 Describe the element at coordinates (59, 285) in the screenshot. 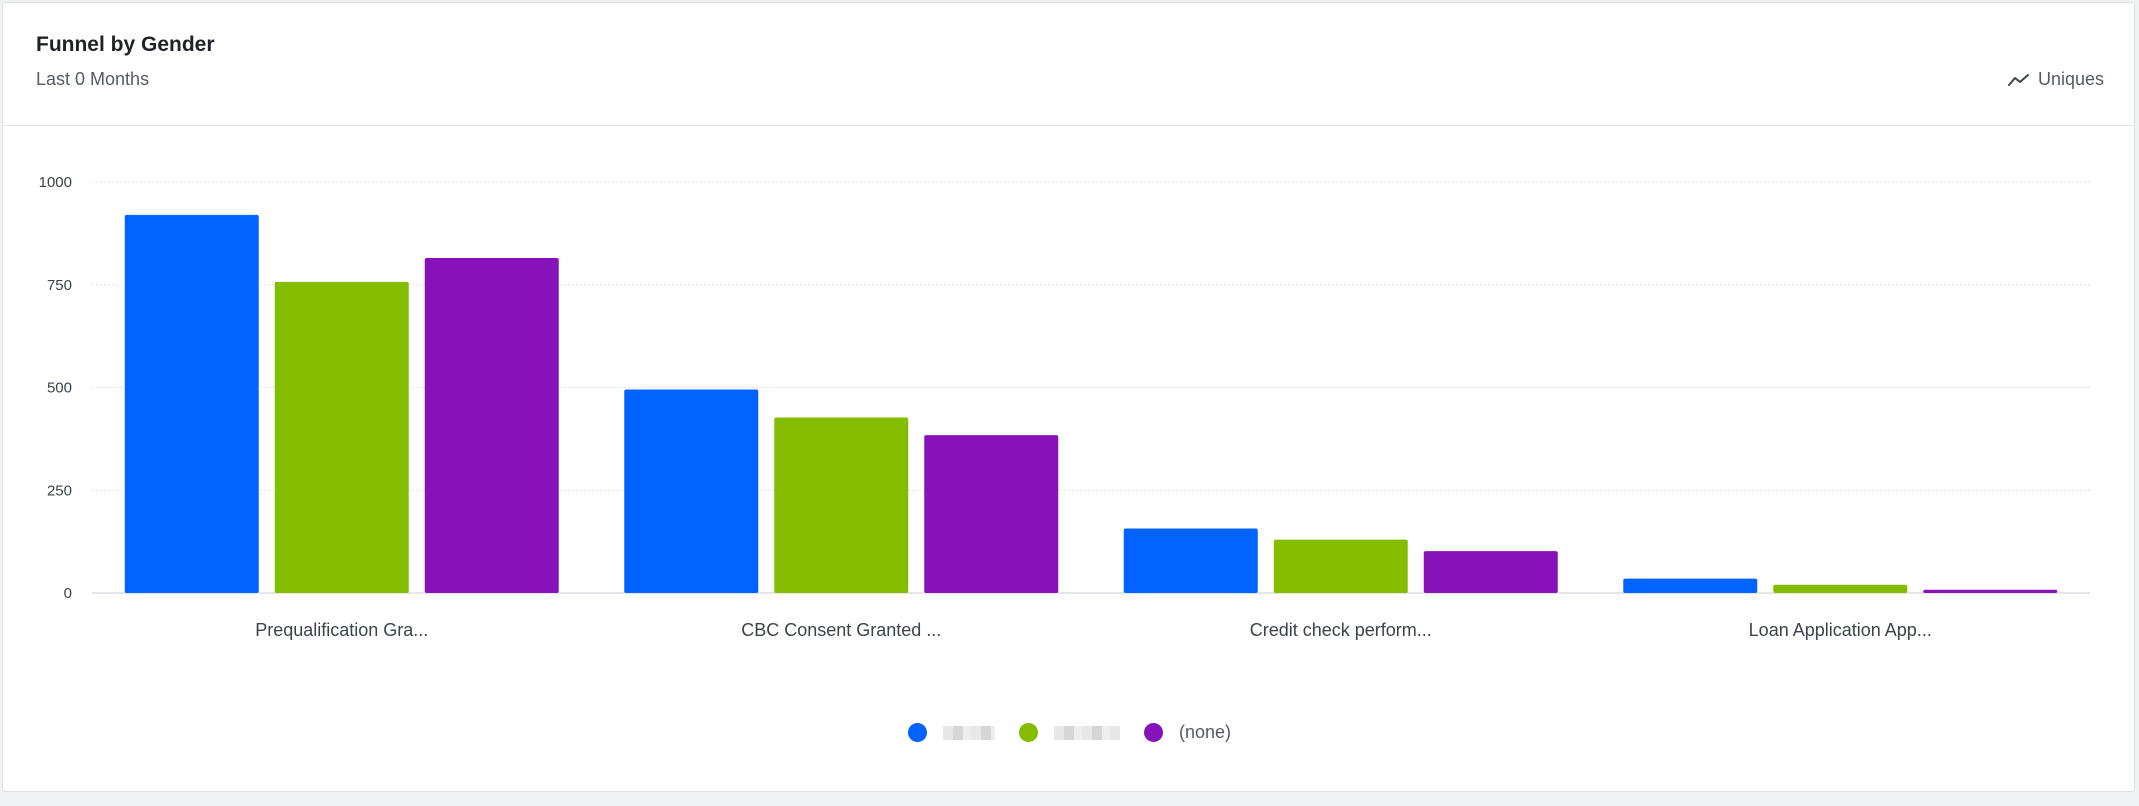

I see `y-tick-label: 750` at that location.